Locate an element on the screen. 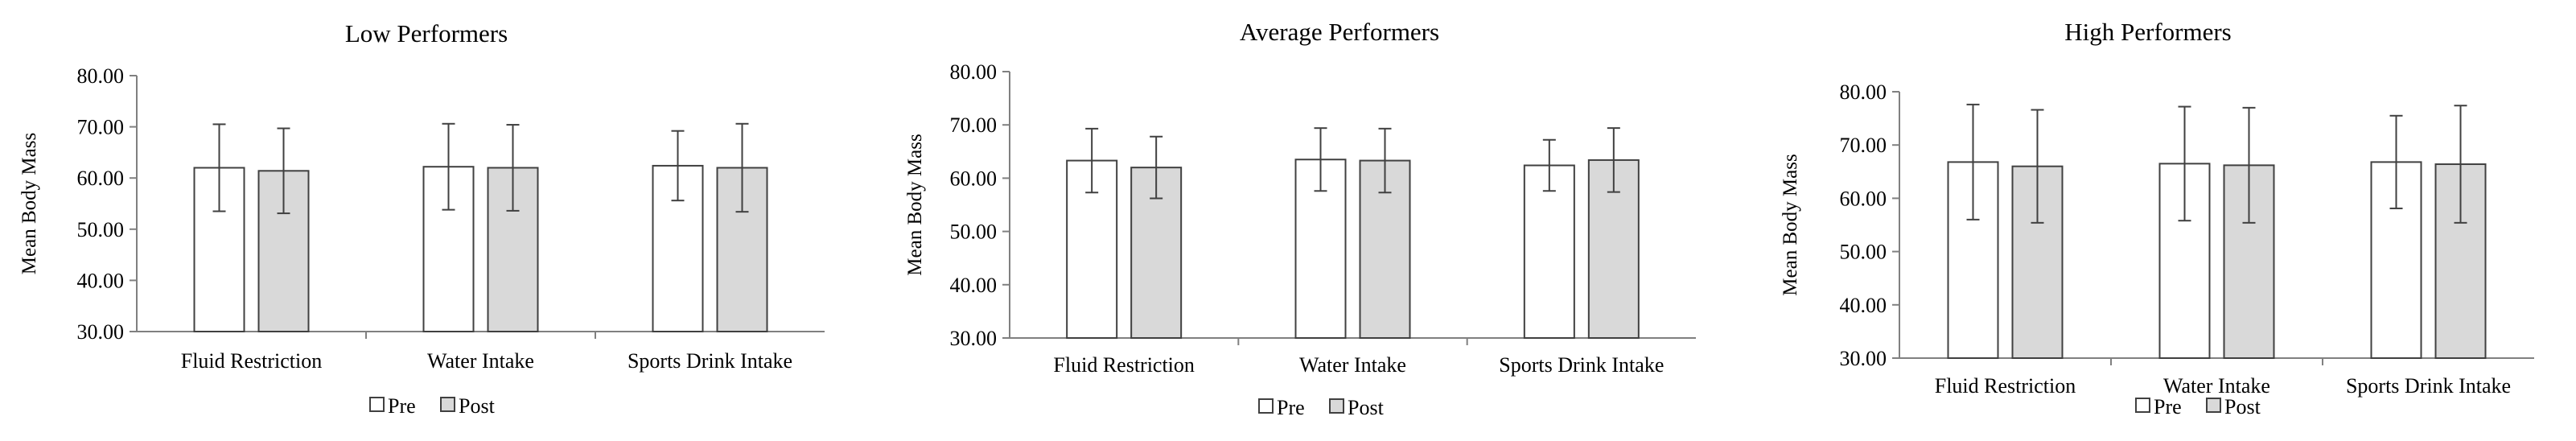 This screenshot has width=2576, height=441. chart-title: High Performers is located at coordinates (2147, 32).